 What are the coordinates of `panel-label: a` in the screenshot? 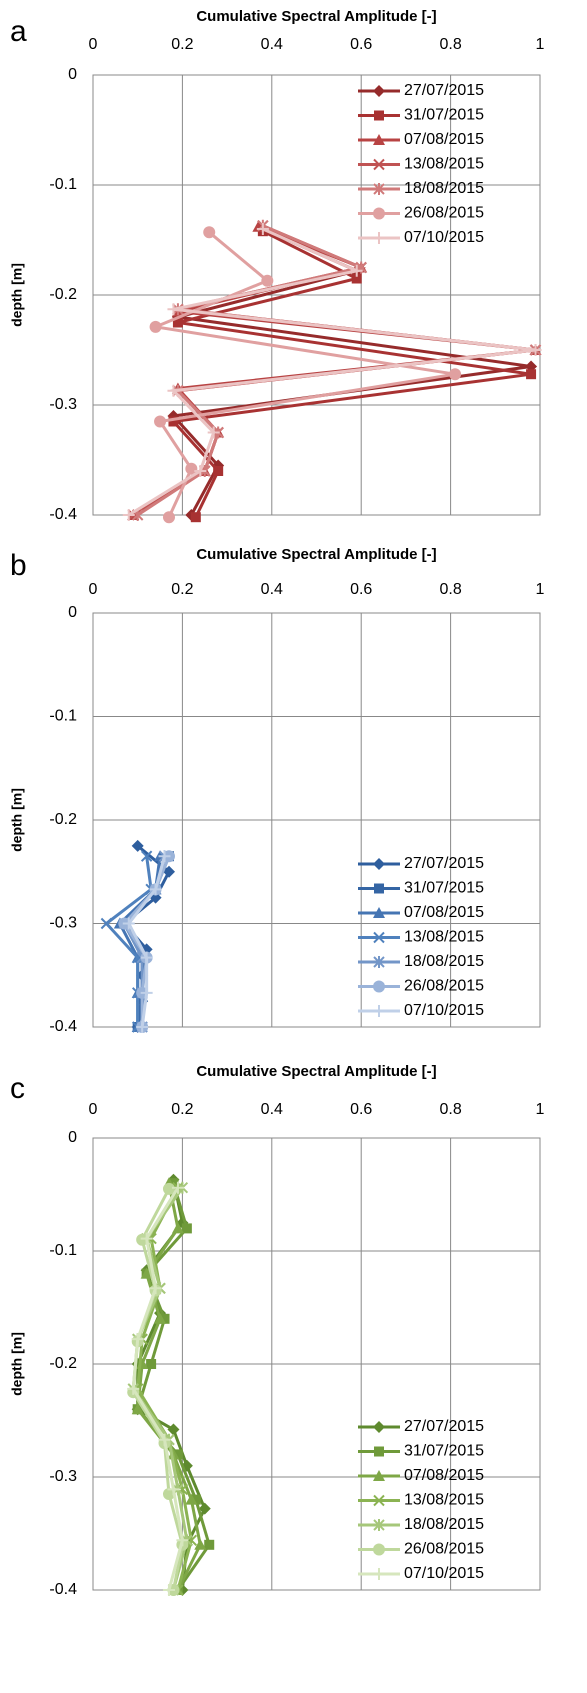 It's located at (18, 31).